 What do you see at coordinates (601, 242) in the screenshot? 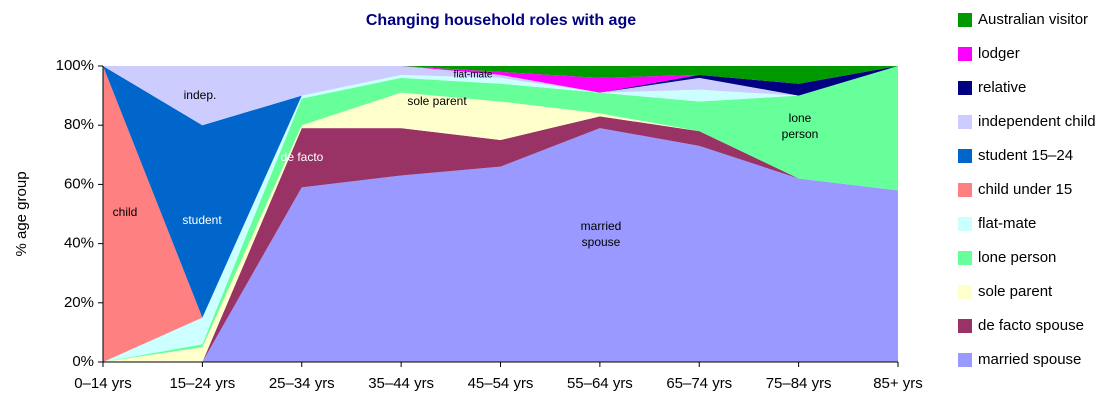
I see `annotation: spouse` at bounding box center [601, 242].